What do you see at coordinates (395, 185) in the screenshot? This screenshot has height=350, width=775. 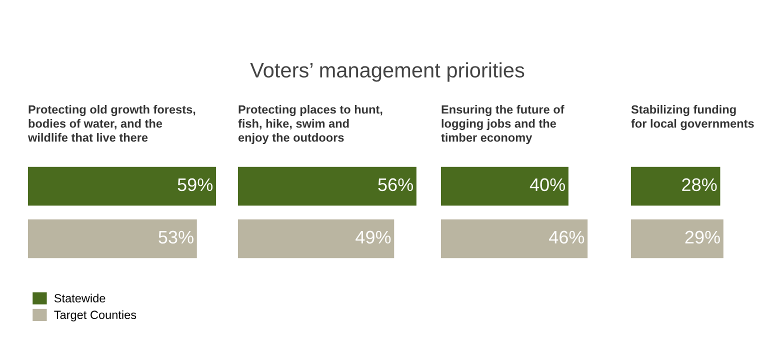 I see `data-label: 56%` at bounding box center [395, 185].